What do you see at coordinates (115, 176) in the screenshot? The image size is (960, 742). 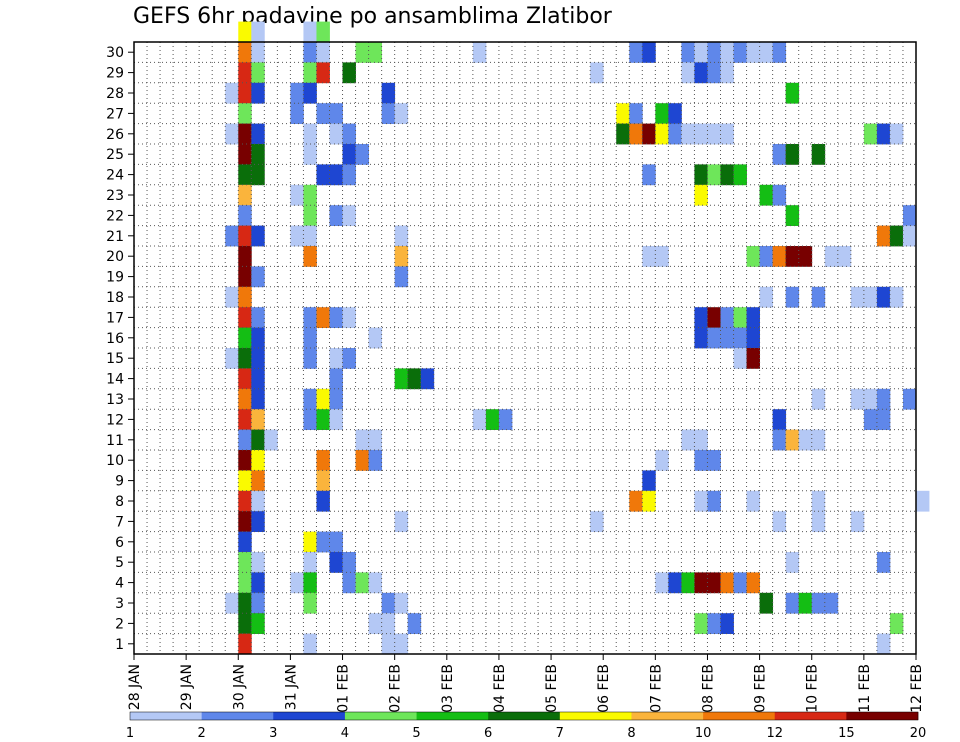 I see `y-tick-label: 24` at bounding box center [115, 176].